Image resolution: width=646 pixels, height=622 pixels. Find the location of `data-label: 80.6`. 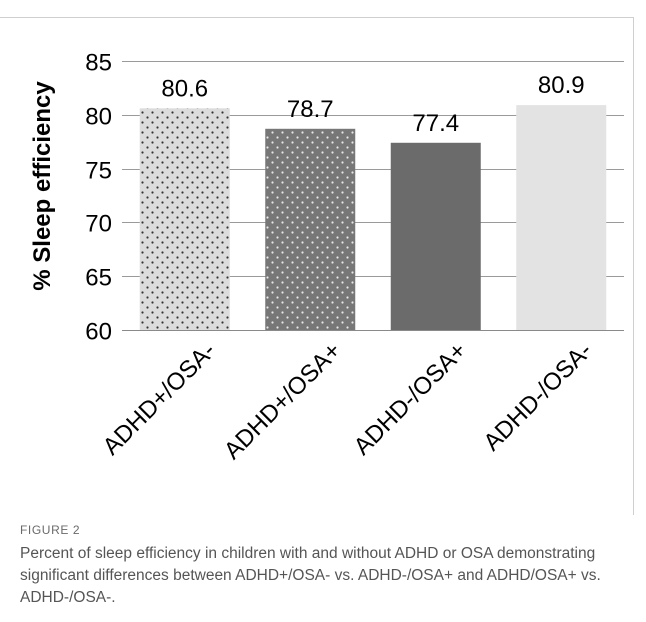

data-label: 80.6 is located at coordinates (184, 88).